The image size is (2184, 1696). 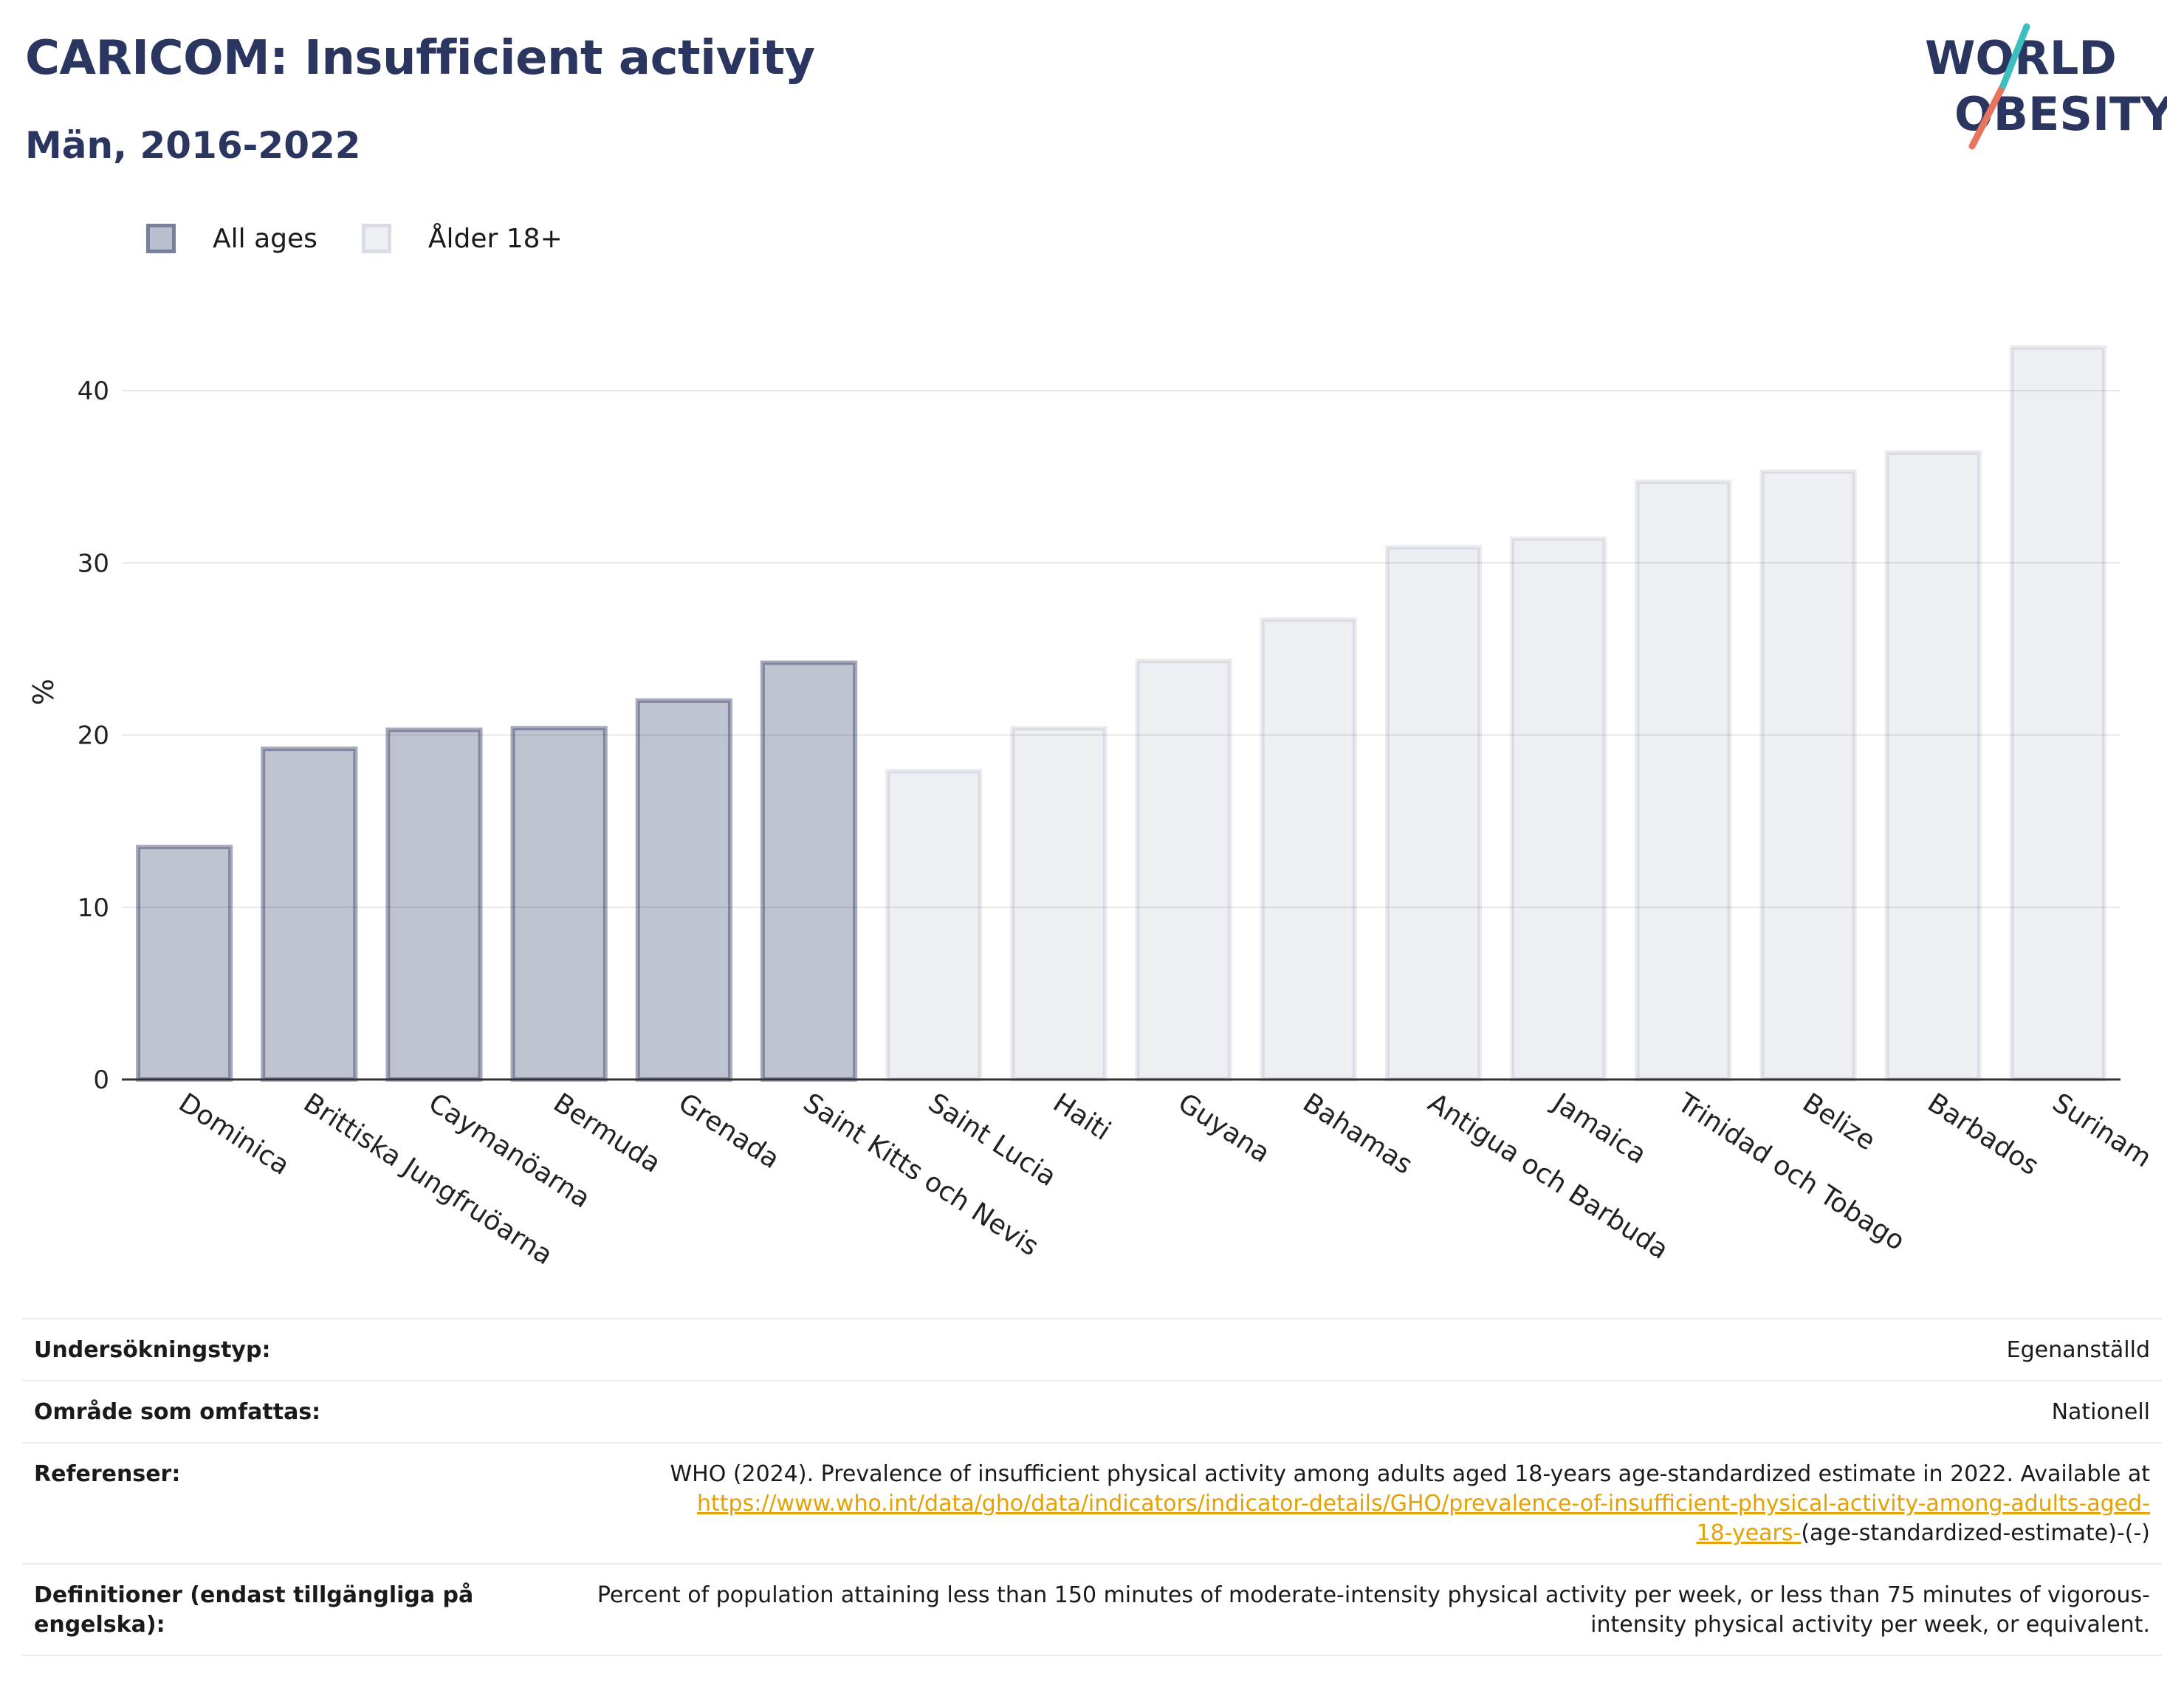 What do you see at coordinates (1976, 1533) in the screenshot?
I see `reference-tail: (age-standardized-estimate)-(-)` at bounding box center [1976, 1533].